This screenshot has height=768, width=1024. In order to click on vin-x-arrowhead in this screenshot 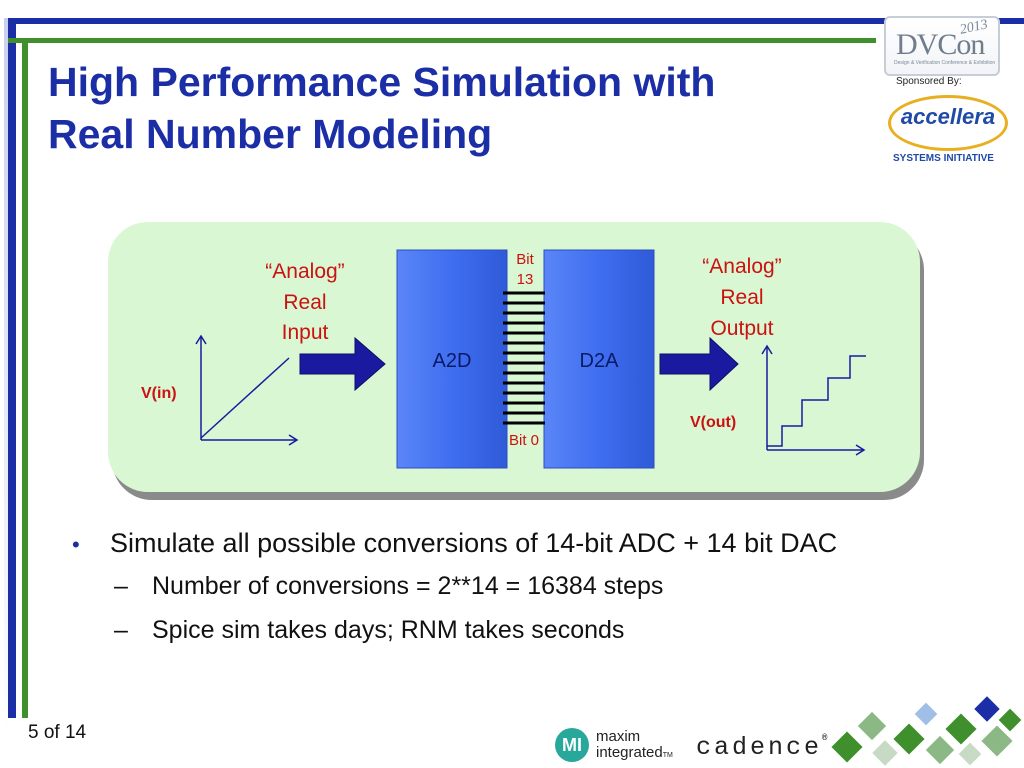, I will do `click(293, 440)`.